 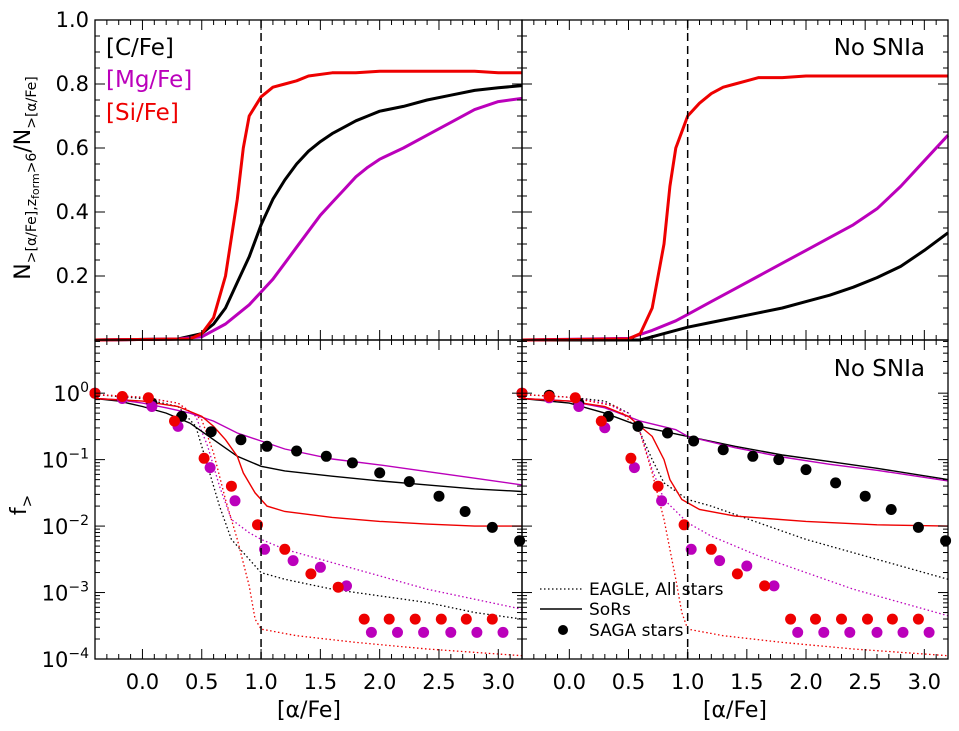 I want to click on legend-saga-label: SAGA stars, so click(x=636, y=631).